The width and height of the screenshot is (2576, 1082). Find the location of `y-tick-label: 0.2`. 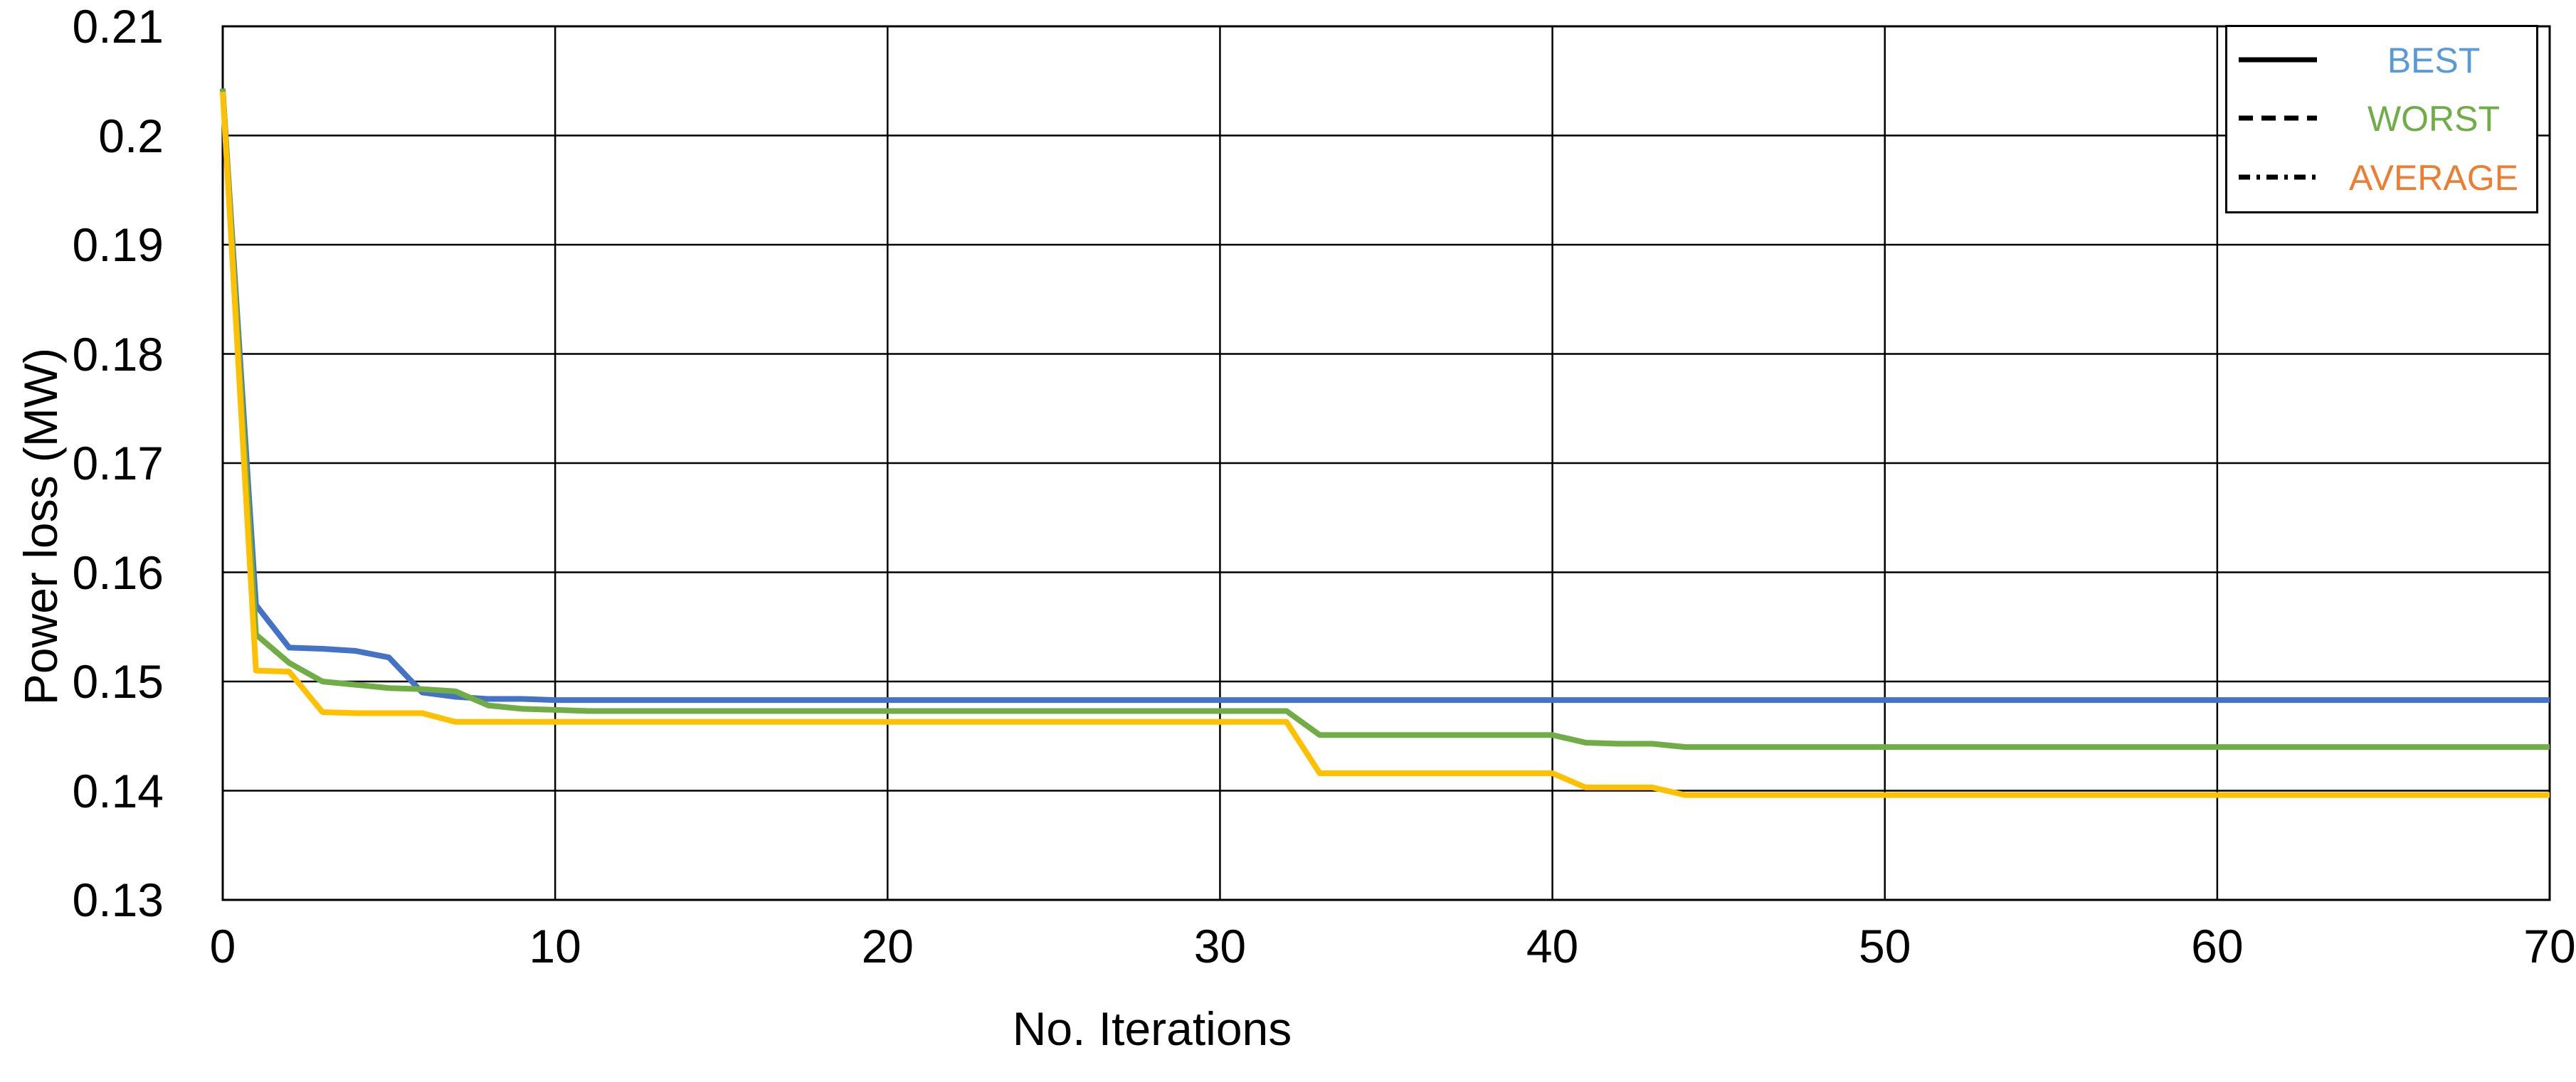

y-tick-label: 0.2 is located at coordinates (131, 135).